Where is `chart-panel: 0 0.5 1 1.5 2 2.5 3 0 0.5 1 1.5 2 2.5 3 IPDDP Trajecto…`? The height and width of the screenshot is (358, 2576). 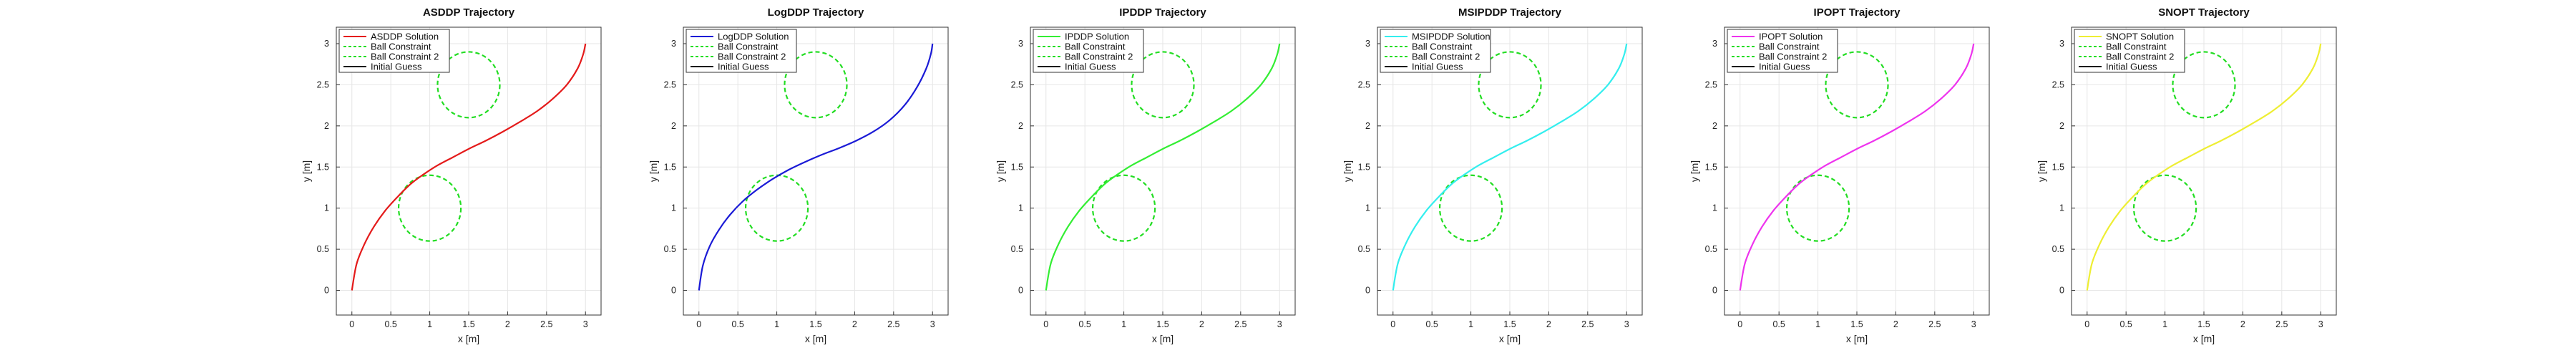 chart-panel: 0 0.5 1 1.5 2 2.5 3 0 0.5 1 1.5 2 2.5 3 IPDDP Trajecto… is located at coordinates (1145, 175).